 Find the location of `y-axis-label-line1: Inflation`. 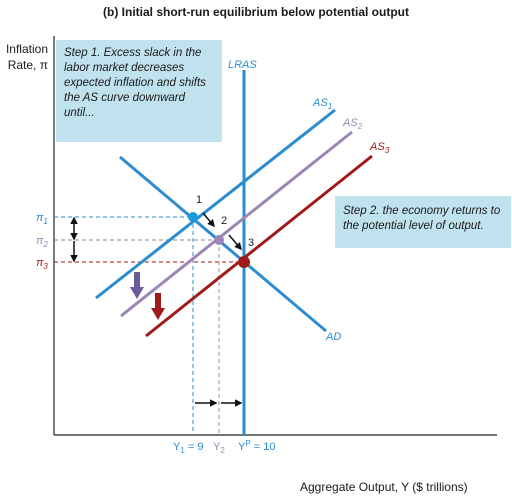

y-axis-label-line1: Inflation is located at coordinates (26, 49).